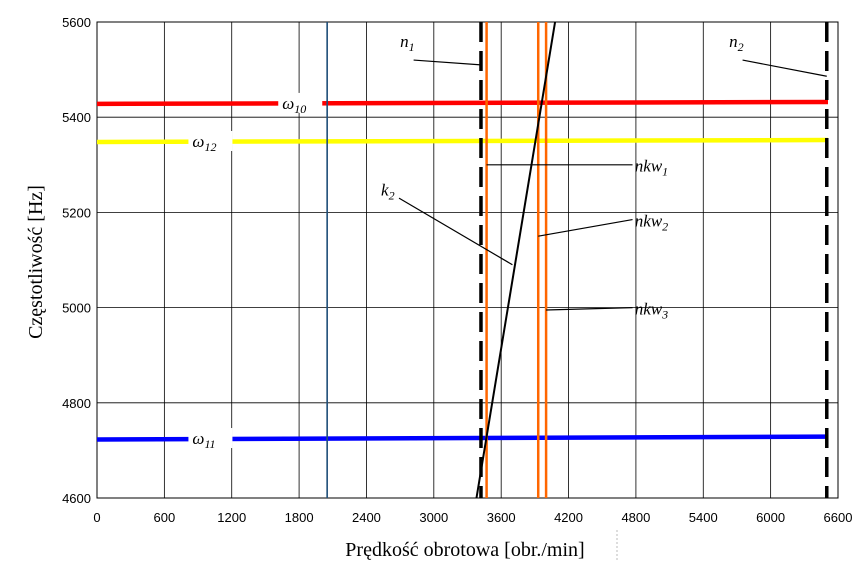 The image size is (855, 562). Describe the element at coordinates (76, 308) in the screenshot. I see `y-tick-label: 5000` at that location.